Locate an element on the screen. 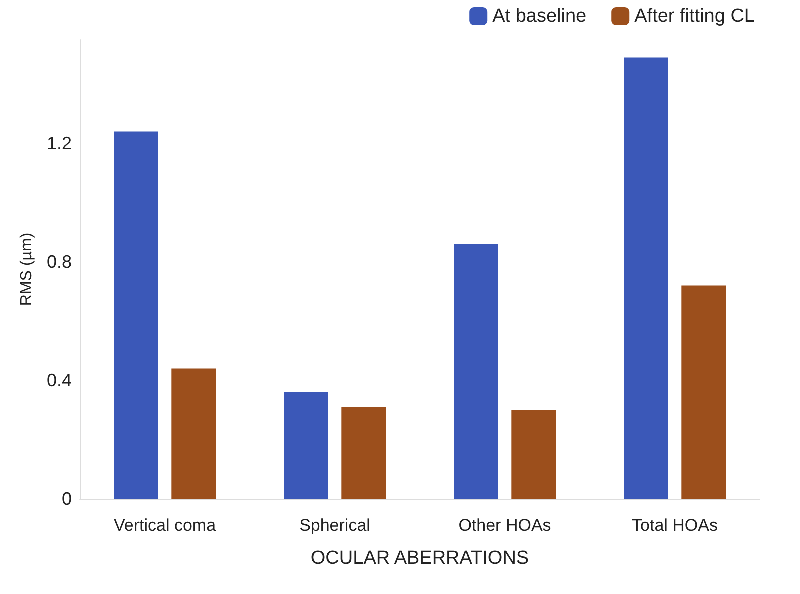 The height and width of the screenshot is (594, 800). legend-label: After fitting CL is located at coordinates (695, 16).